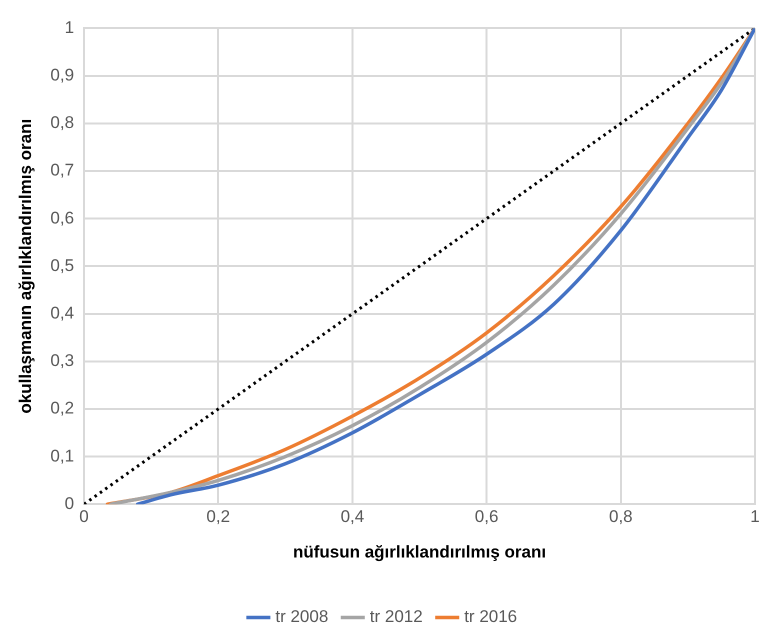 This screenshot has width=775, height=644. What do you see at coordinates (84, 516) in the screenshot?
I see `x-tick-label: 0` at bounding box center [84, 516].